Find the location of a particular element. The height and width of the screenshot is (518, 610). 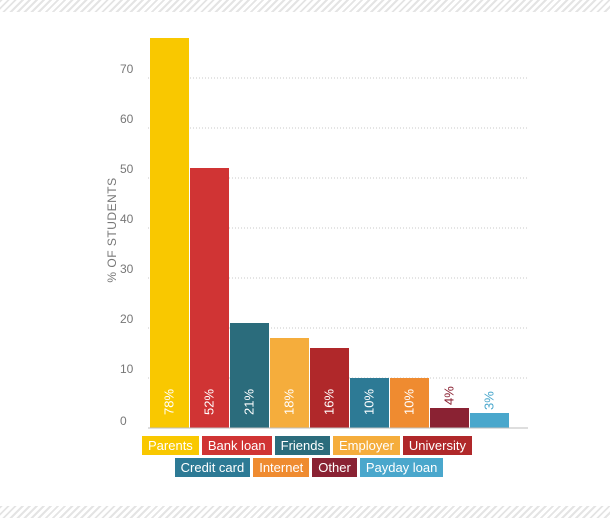

y-axis-ticks: 0 10 20 30 40 50 60 70 is located at coordinates (127, 245).